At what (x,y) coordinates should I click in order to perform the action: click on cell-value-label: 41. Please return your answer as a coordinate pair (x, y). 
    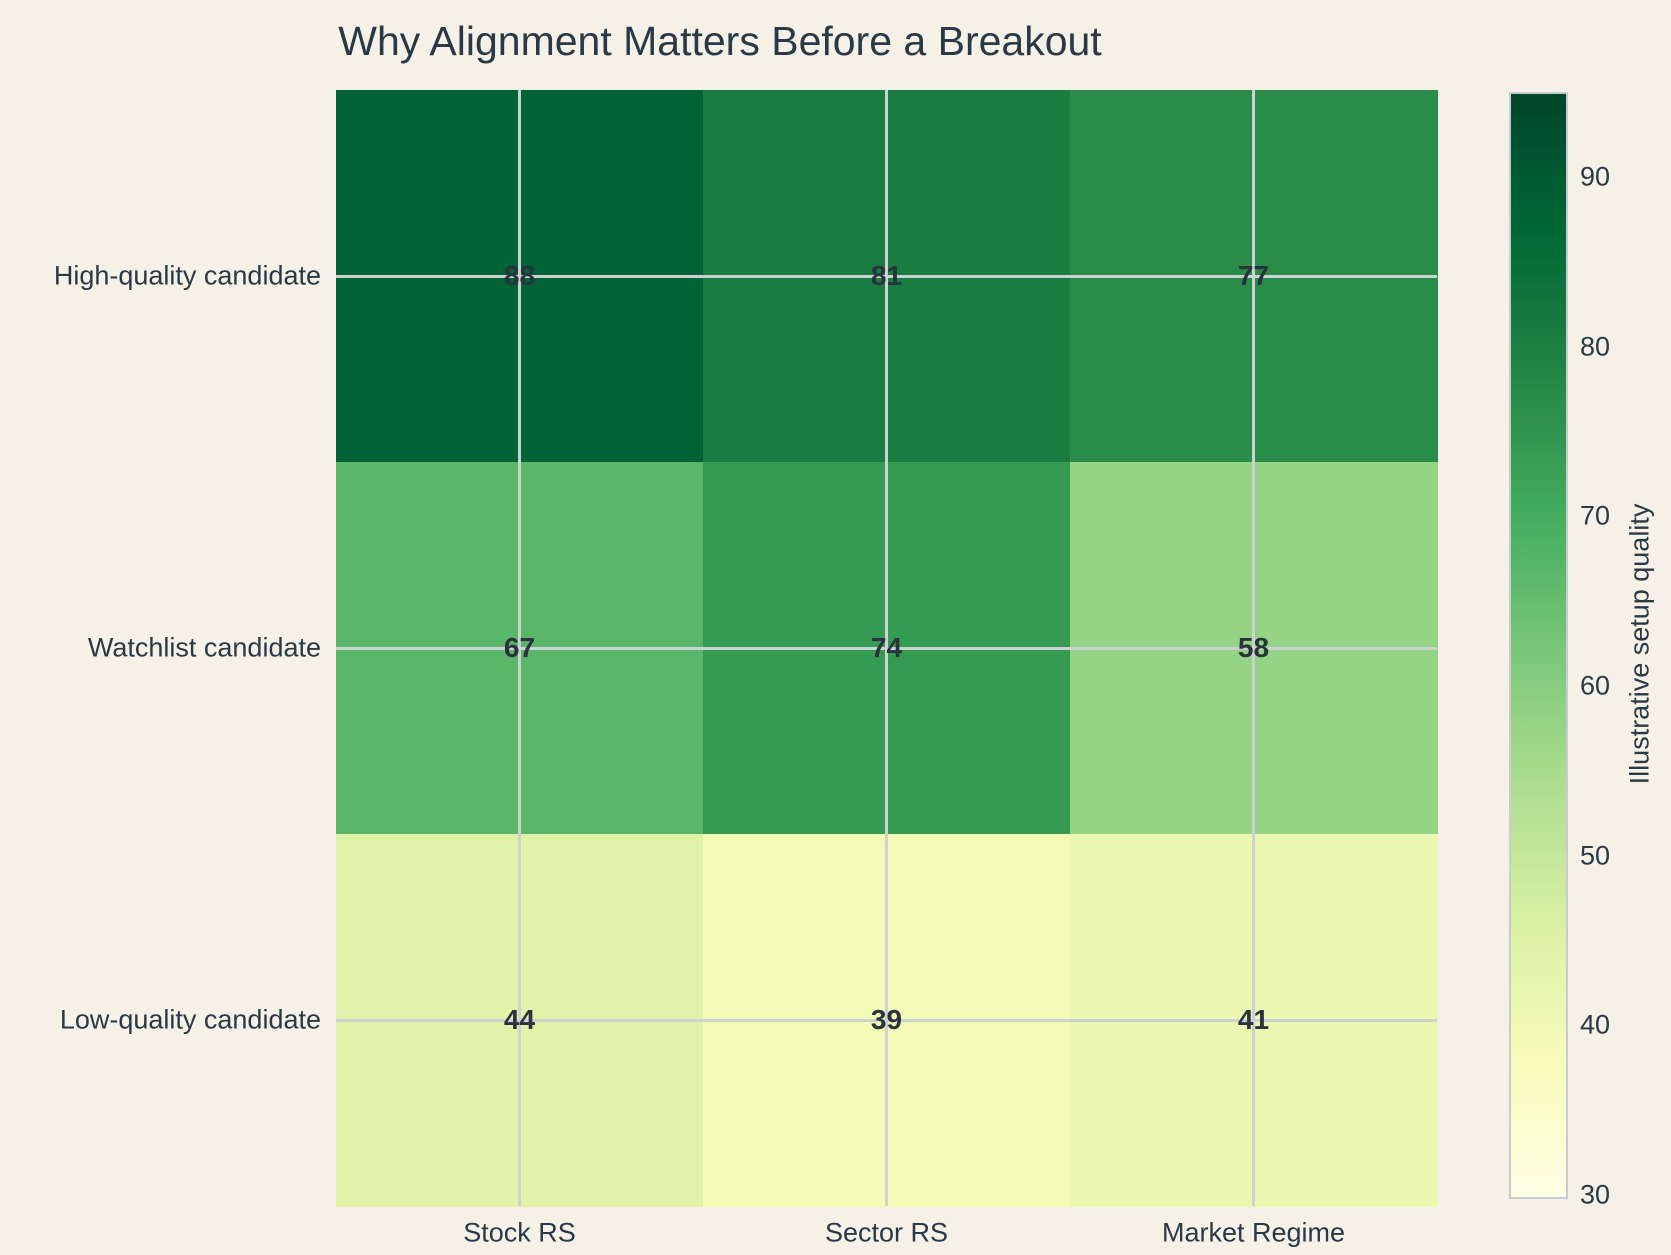
    Looking at the image, I should click on (1253, 1019).